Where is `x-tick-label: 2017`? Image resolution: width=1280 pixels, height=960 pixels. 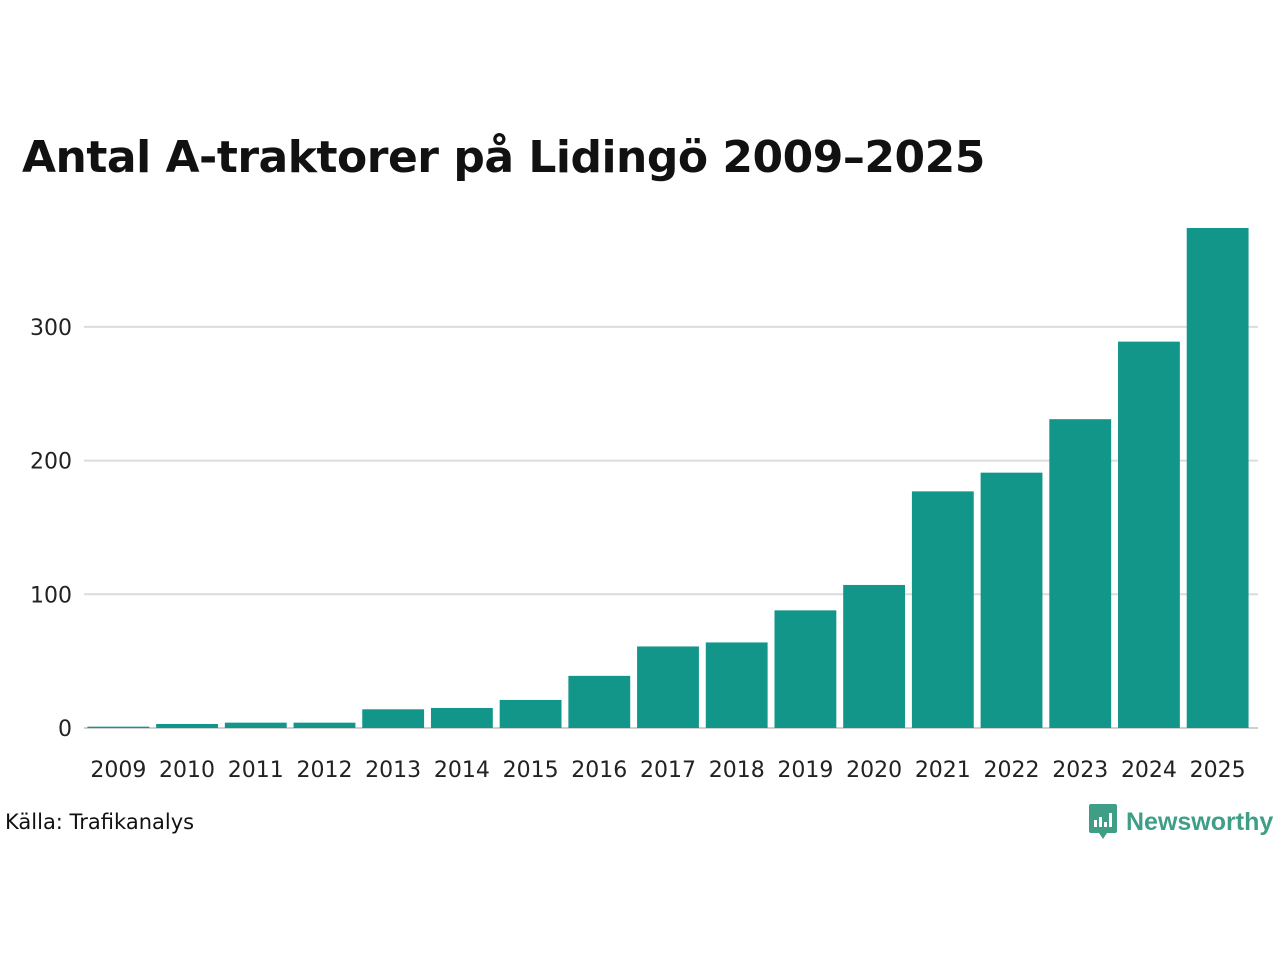 x-tick-label: 2017 is located at coordinates (668, 770).